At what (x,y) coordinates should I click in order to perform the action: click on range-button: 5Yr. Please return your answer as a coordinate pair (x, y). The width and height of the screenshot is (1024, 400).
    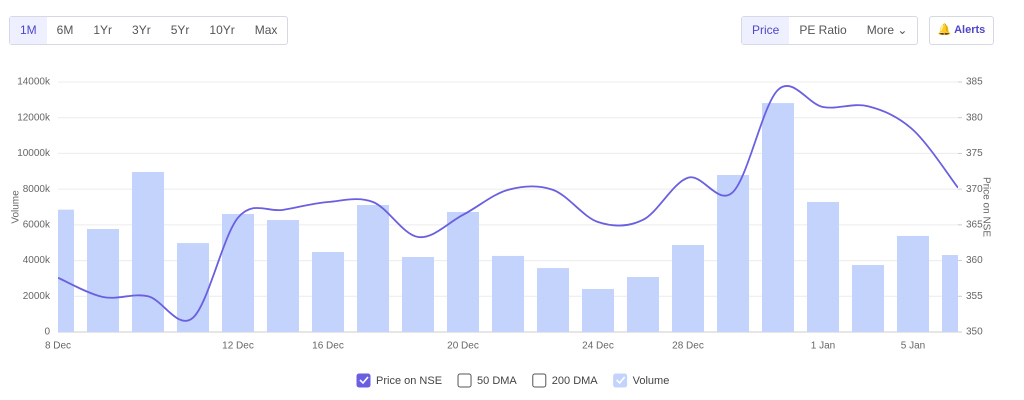
    Looking at the image, I should click on (180, 30).